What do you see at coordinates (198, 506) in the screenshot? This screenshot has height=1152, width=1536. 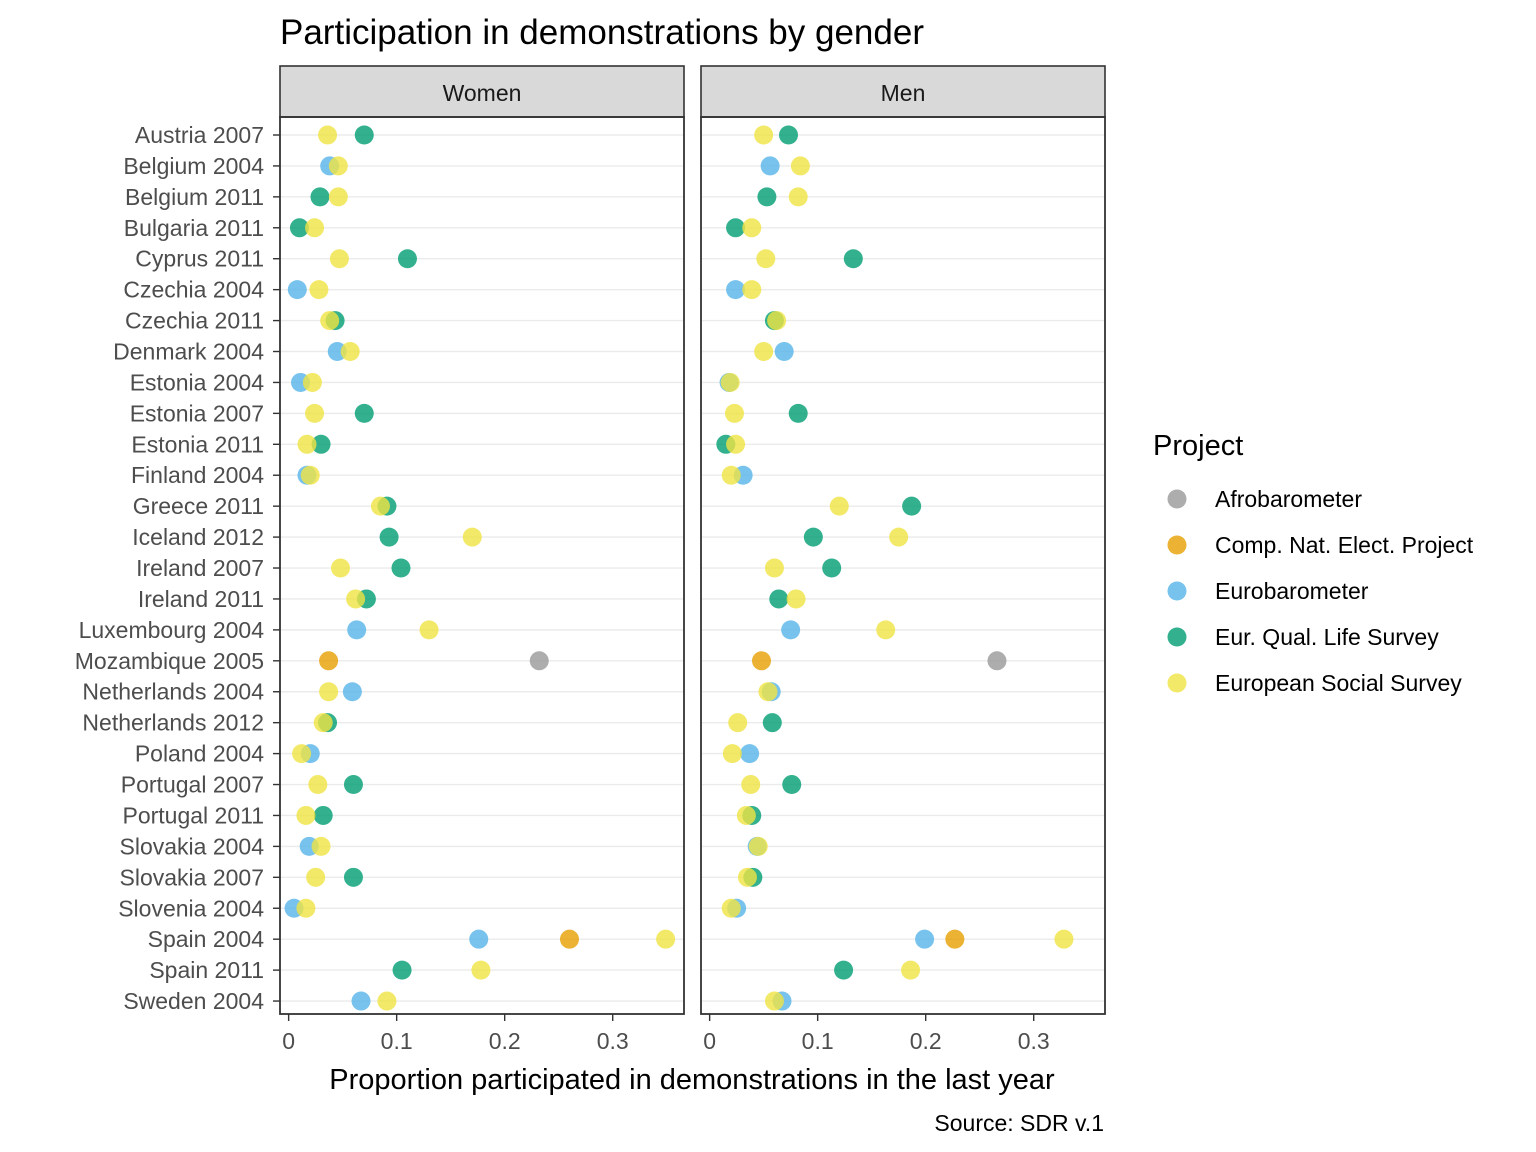 I see `y-tick-label-greece-2011: Greece 2011` at bounding box center [198, 506].